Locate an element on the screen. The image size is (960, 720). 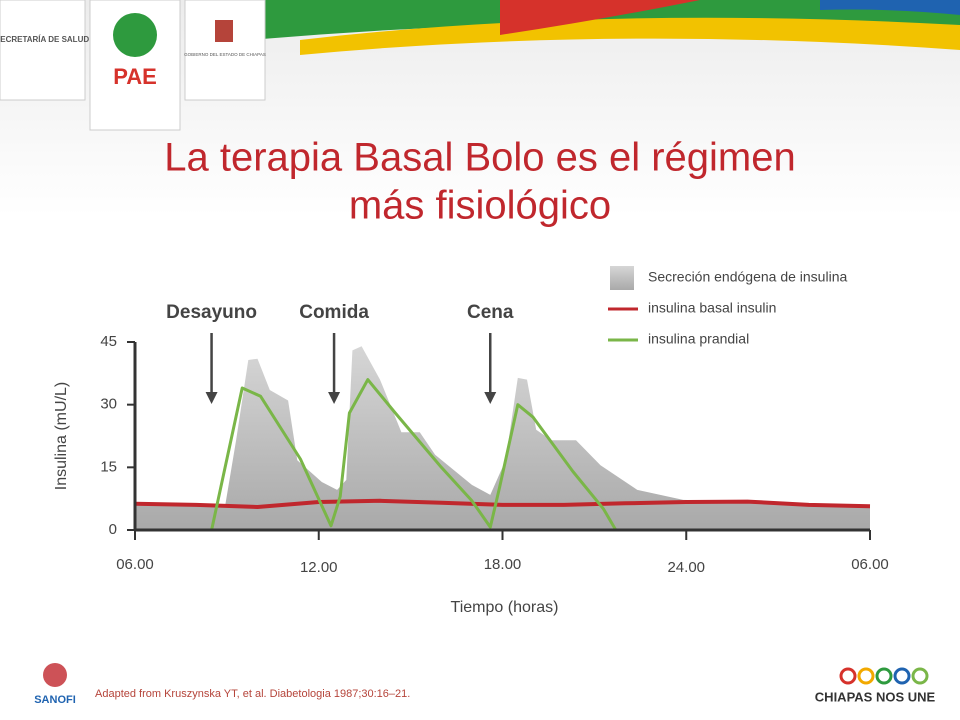
logo-text: CHIAPAS NOS UNE is located at coordinates (875, 696).